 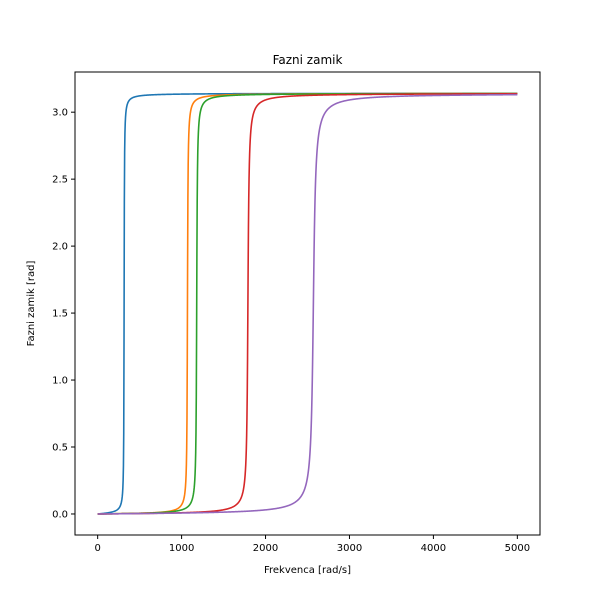 I want to click on y-tick-label: 3.0, so click(x=60, y=113).